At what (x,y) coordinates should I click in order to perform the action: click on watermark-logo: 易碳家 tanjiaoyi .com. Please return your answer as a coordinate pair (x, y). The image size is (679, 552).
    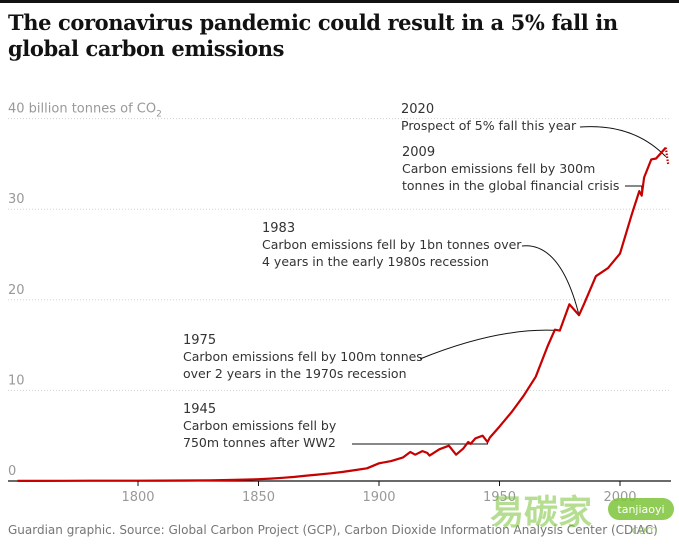
    Looking at the image, I should click on (582, 515).